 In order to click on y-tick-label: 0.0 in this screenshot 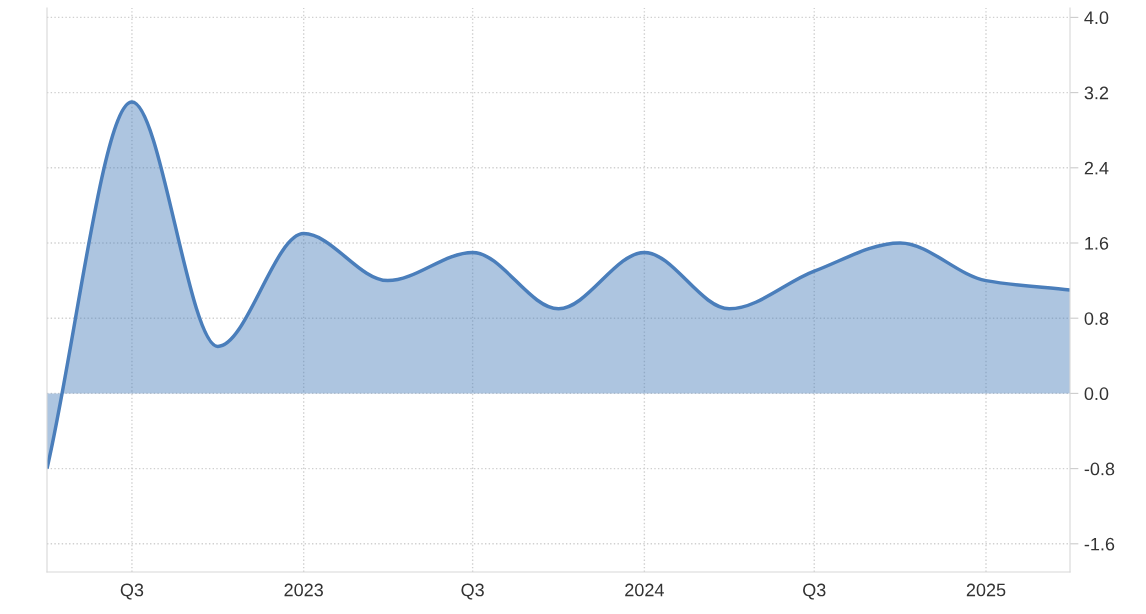, I will do `click(1096, 394)`.